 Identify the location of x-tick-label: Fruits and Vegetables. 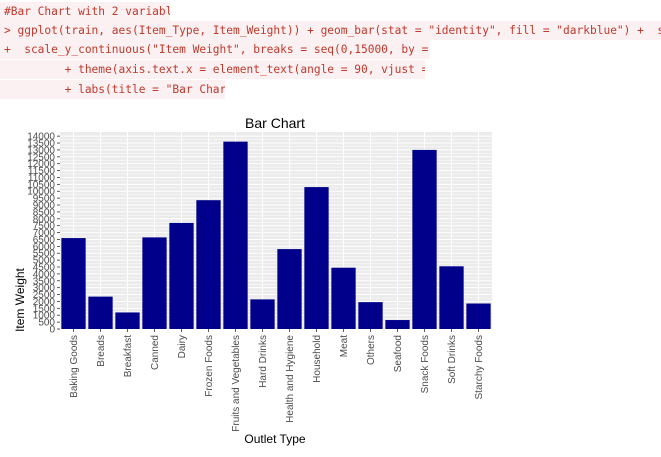
(236, 383).